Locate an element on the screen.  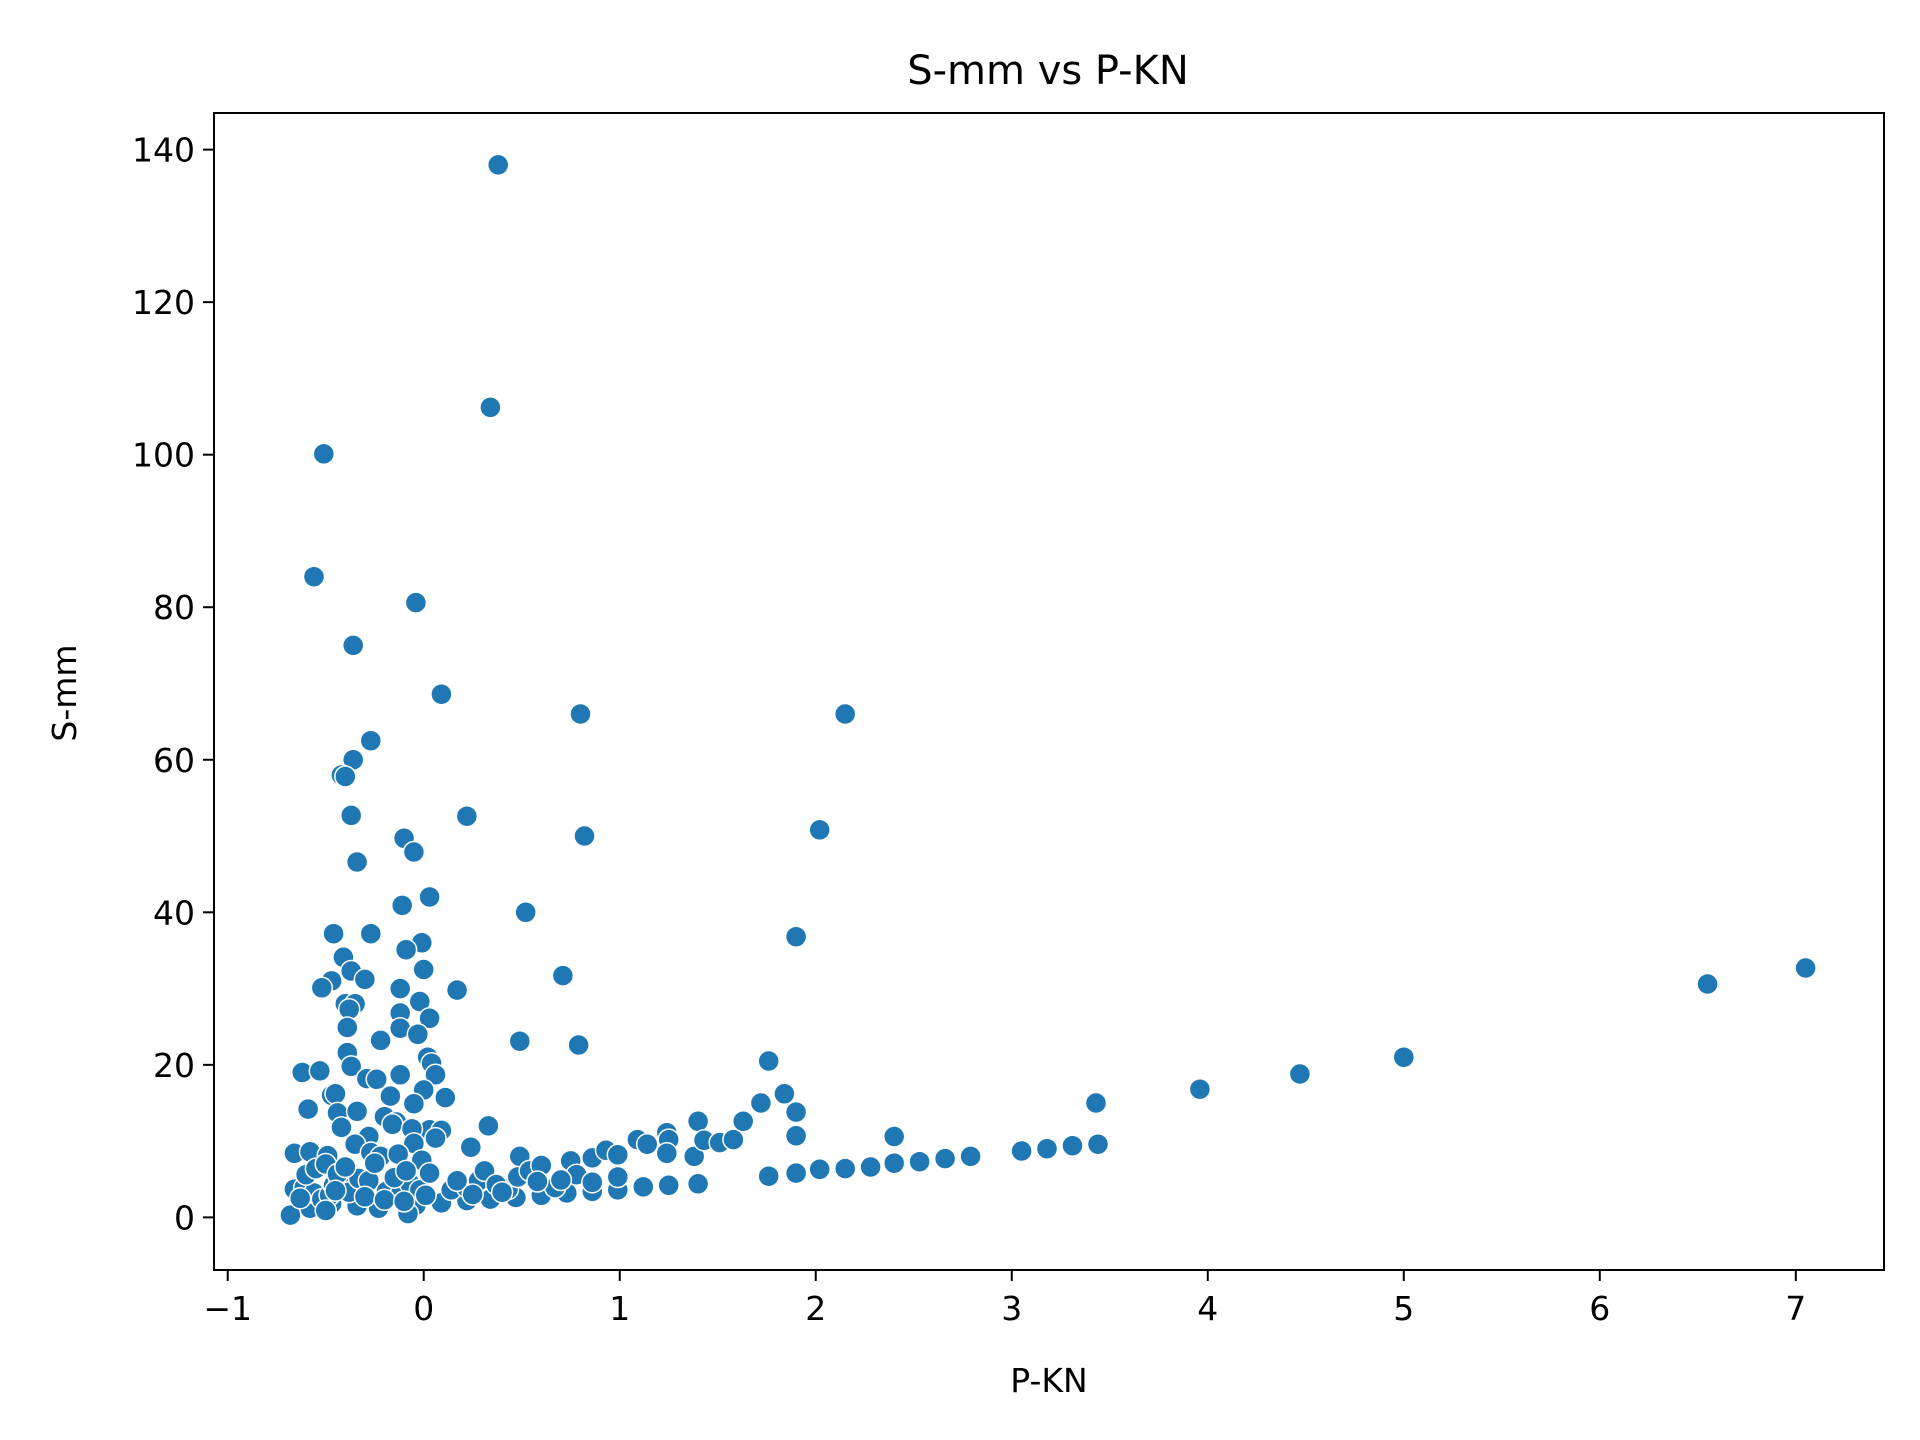
x-tick-label: 1 is located at coordinates (619, 1308).